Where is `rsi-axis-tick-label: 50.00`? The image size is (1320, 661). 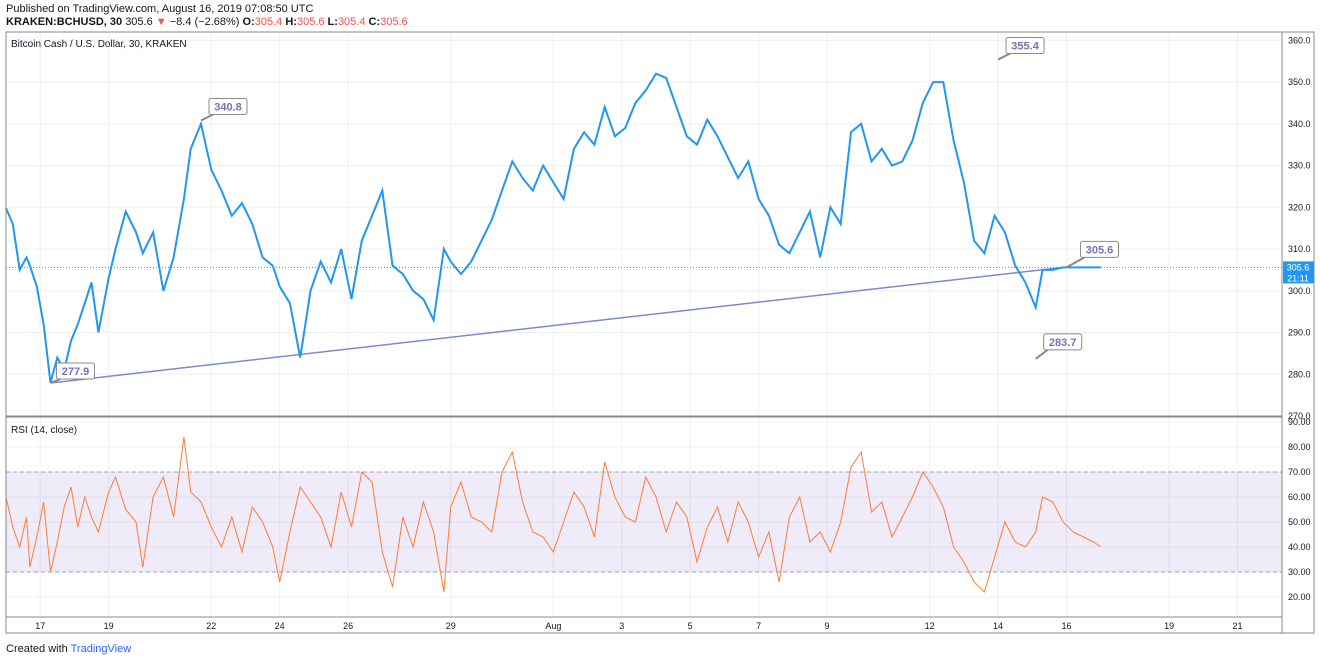 rsi-axis-tick-label: 50.00 is located at coordinates (1299, 522).